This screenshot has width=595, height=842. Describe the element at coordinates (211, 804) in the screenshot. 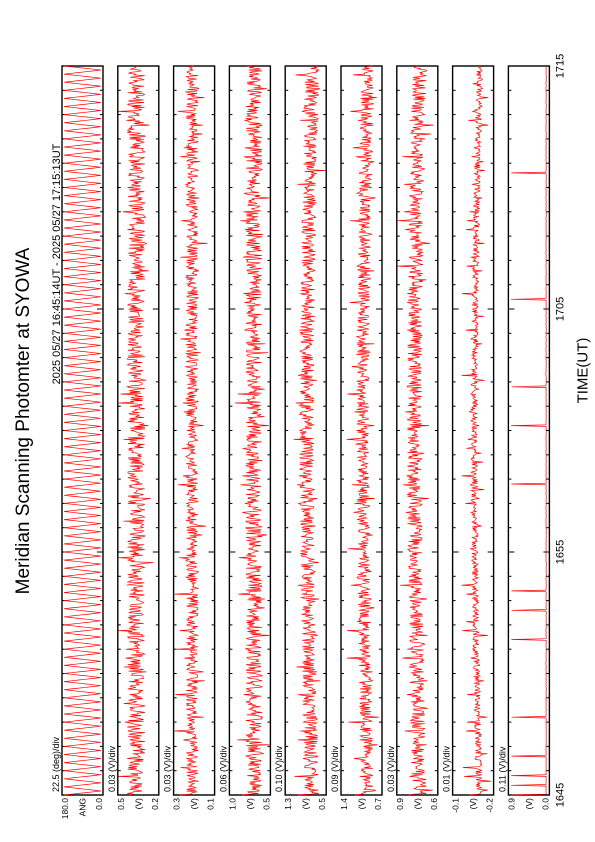

I see `y-tick-label: 0.1` at that location.